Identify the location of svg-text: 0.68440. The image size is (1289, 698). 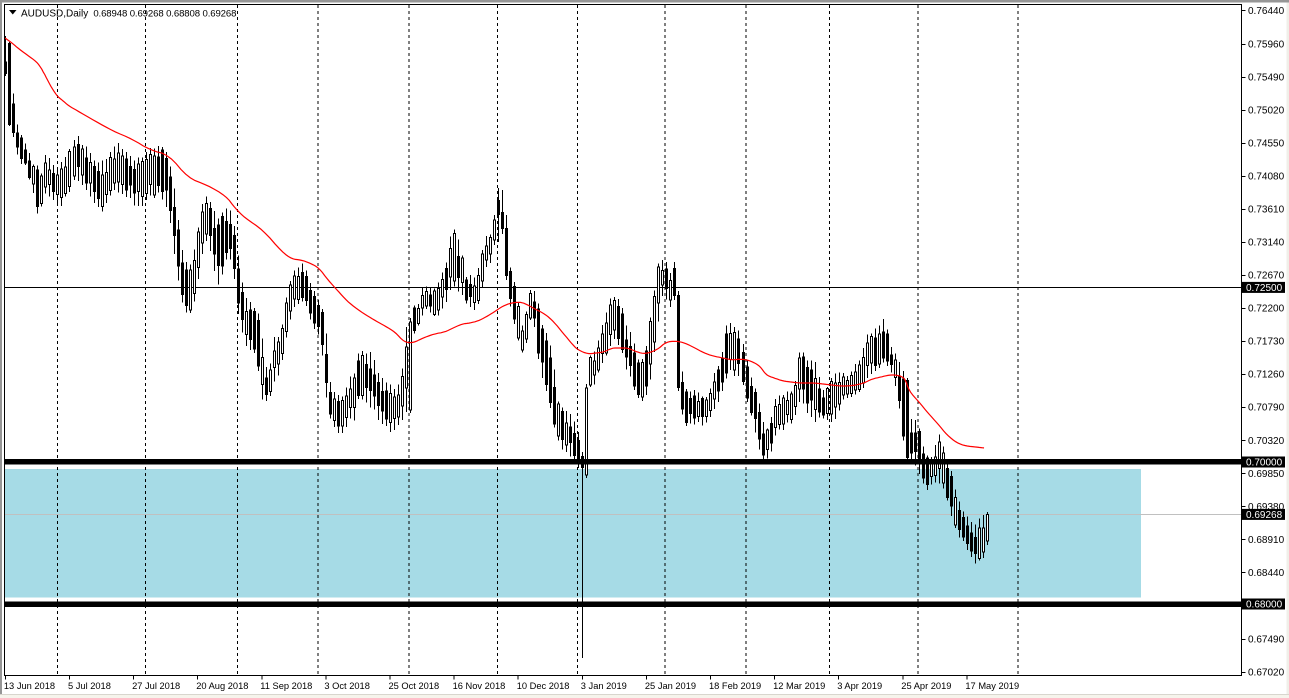
(1266, 573).